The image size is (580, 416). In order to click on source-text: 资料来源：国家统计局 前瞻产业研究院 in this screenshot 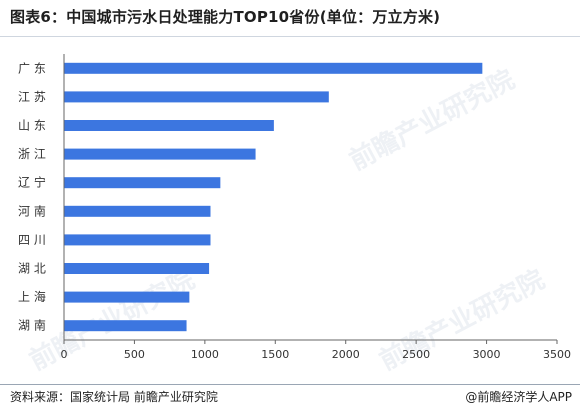, I will do `click(114, 397)`.